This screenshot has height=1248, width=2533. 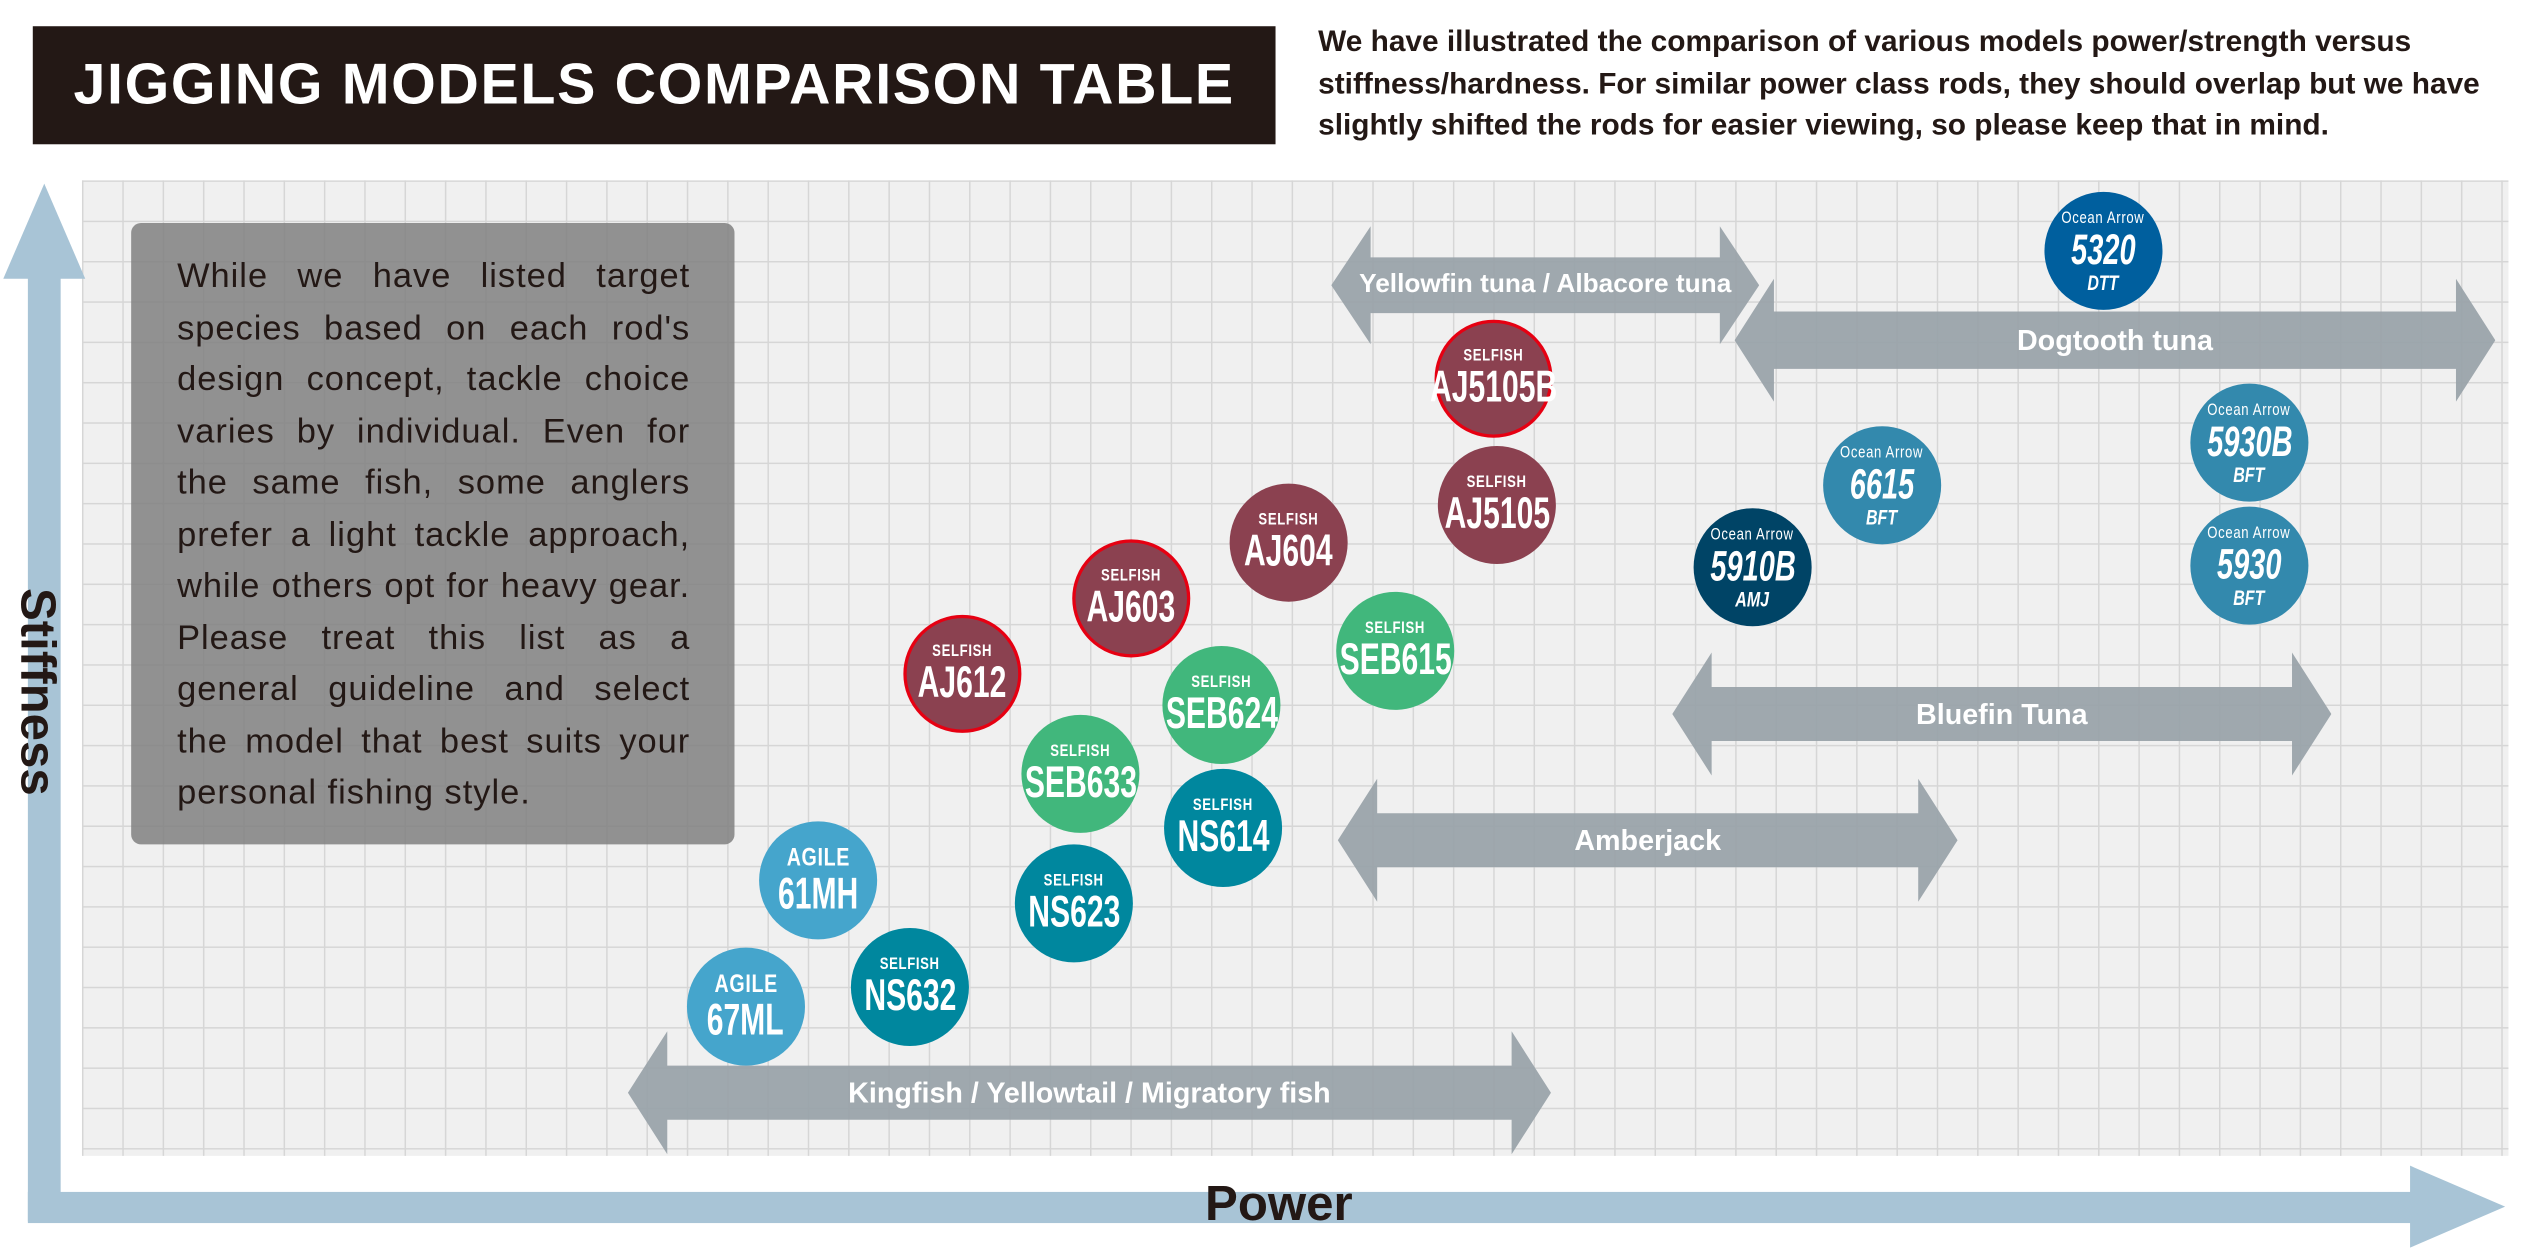 I want to click on model-marker-6615: Ocean Arrow 6615 BFT, so click(x=1882, y=485).